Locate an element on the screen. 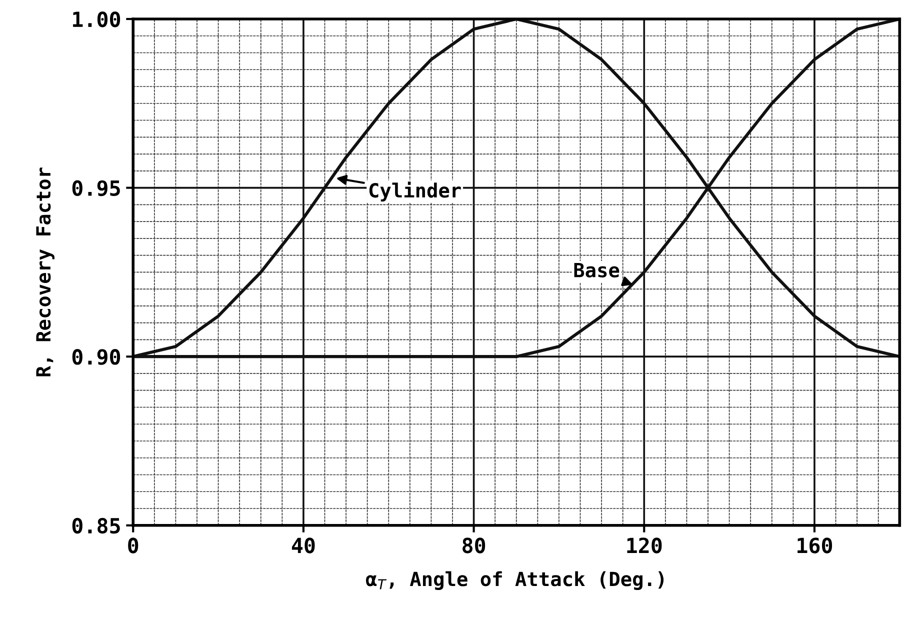 The height and width of the screenshot is (633, 918). x-tick-label: 80 is located at coordinates (474, 546).